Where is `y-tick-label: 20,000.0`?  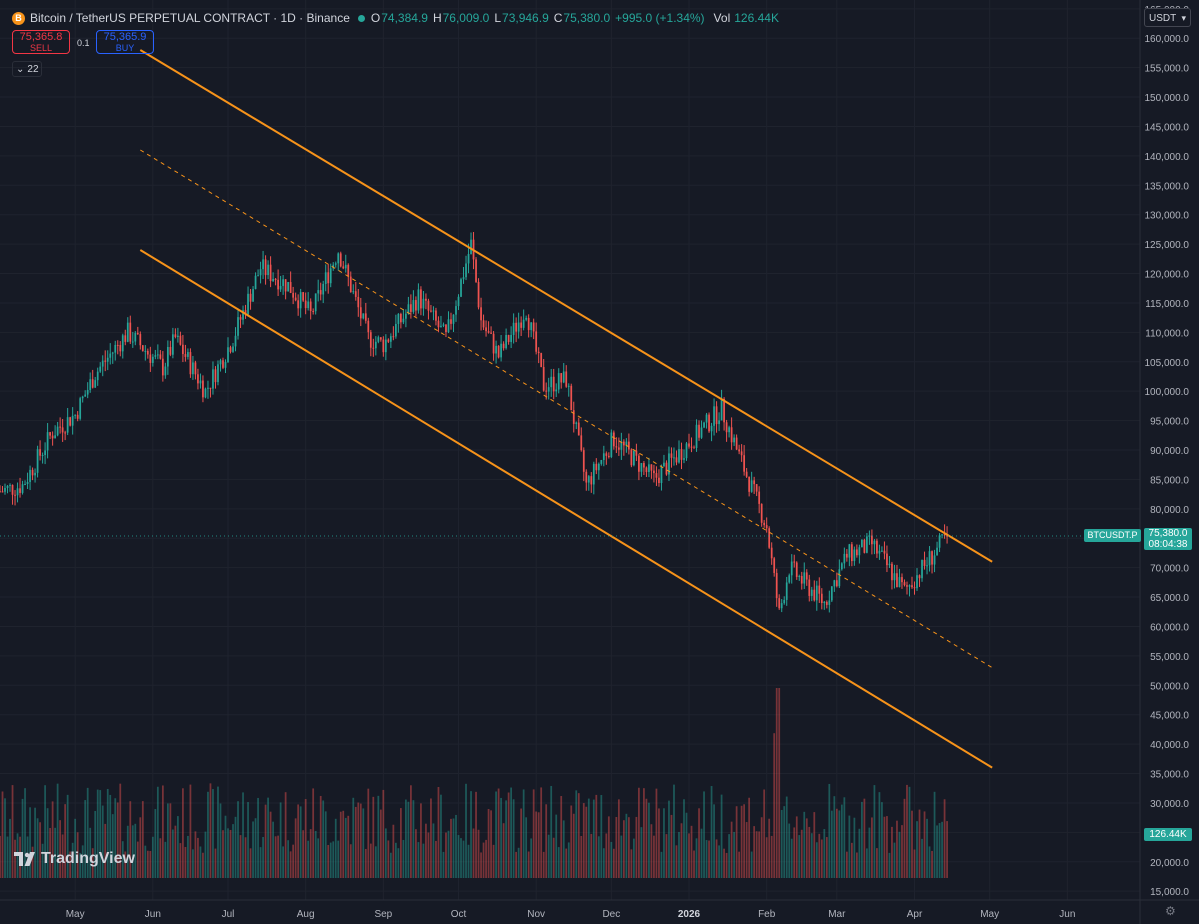
y-tick-label: 20,000.0 is located at coordinates (1169, 863).